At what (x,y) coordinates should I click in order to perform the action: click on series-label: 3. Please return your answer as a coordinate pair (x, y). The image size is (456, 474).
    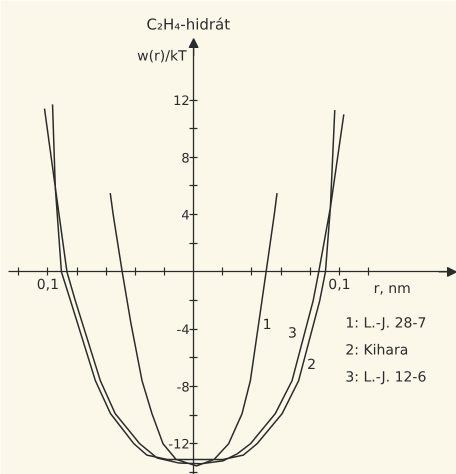
    Looking at the image, I should click on (292, 334).